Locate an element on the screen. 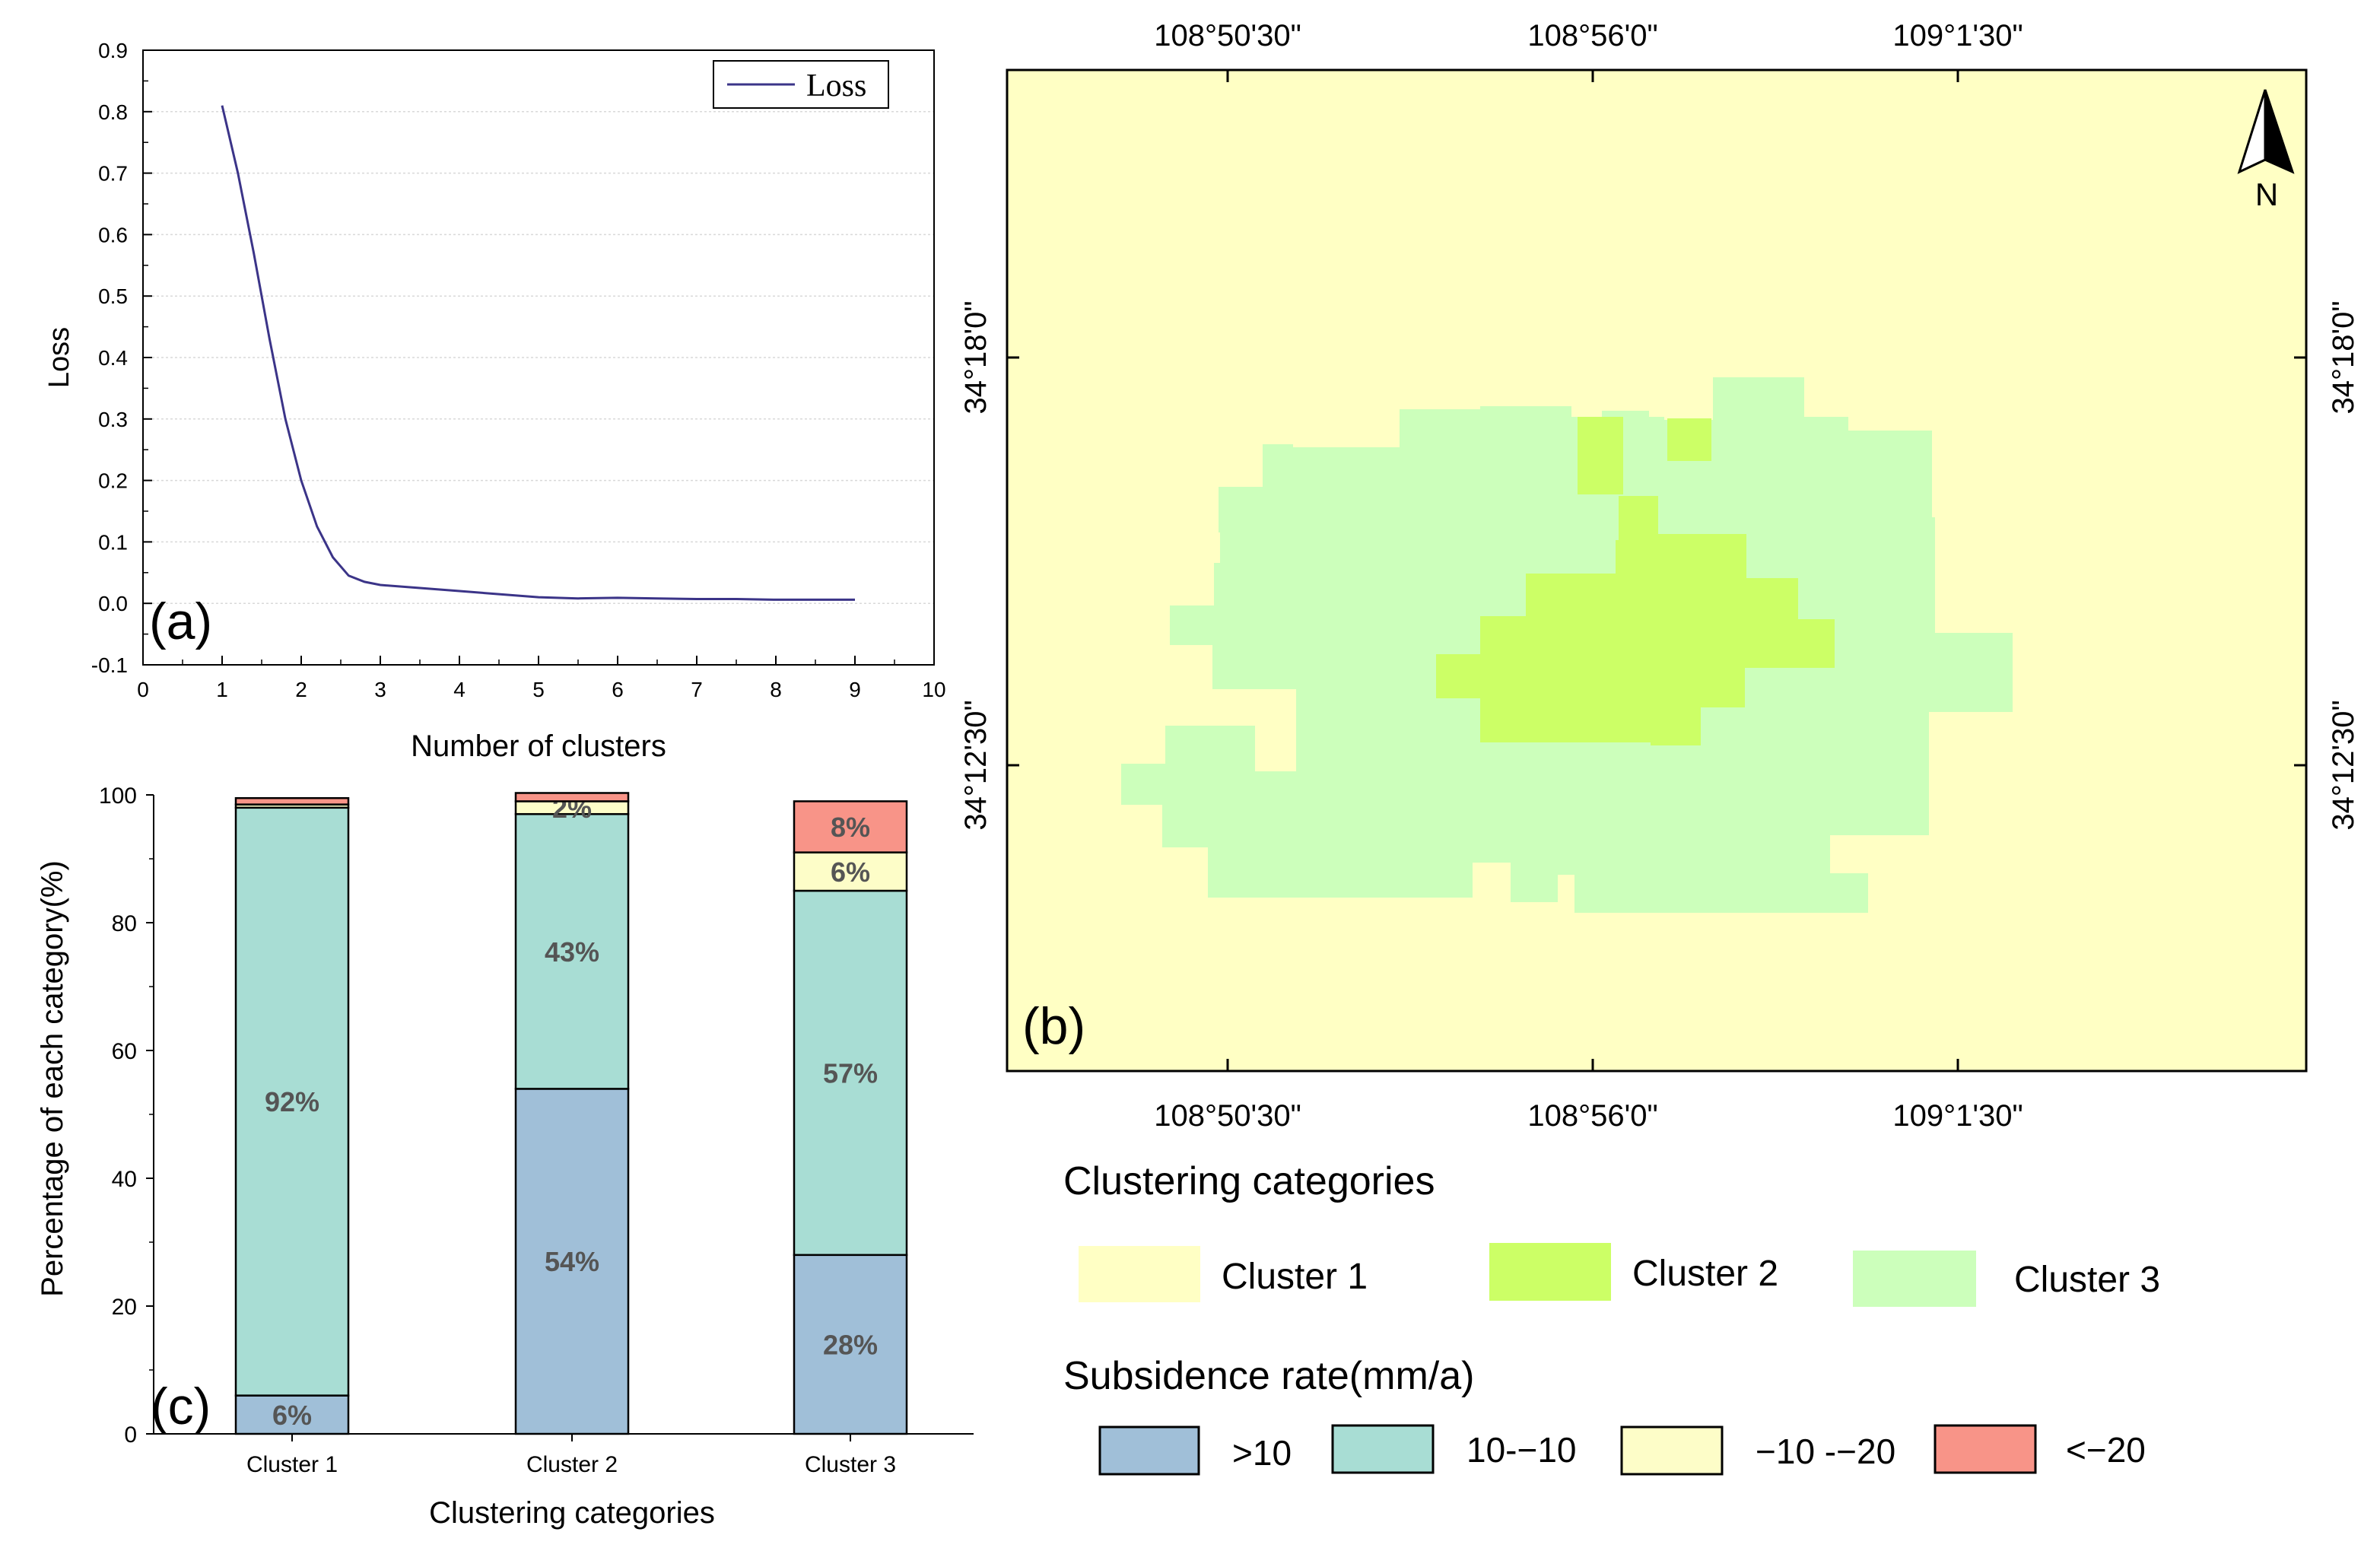 Image resolution: width=2380 pixels, height=1551 pixels. top-lon-label: 109°1'30" is located at coordinates (1958, 35).